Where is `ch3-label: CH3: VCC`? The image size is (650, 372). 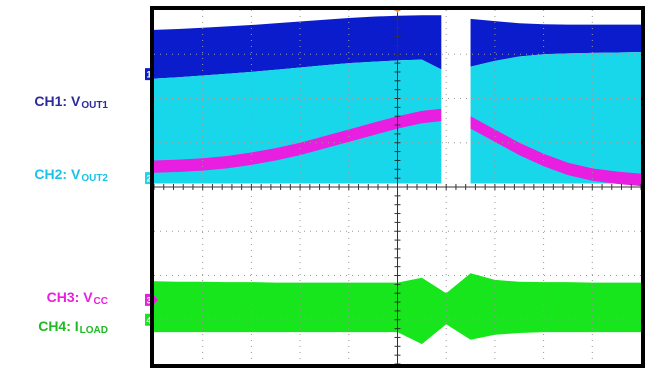 ch3-label: CH3: VCC is located at coordinates (77, 298).